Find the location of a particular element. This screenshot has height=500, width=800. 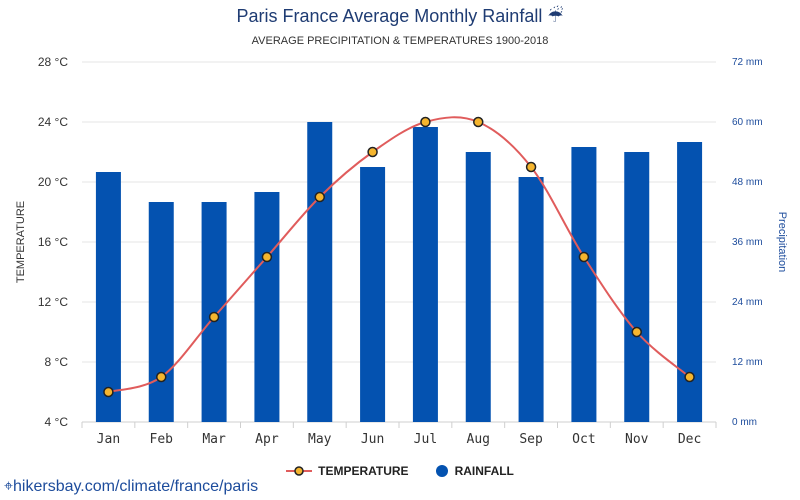

x-tick-label: Jan is located at coordinates (108, 439).